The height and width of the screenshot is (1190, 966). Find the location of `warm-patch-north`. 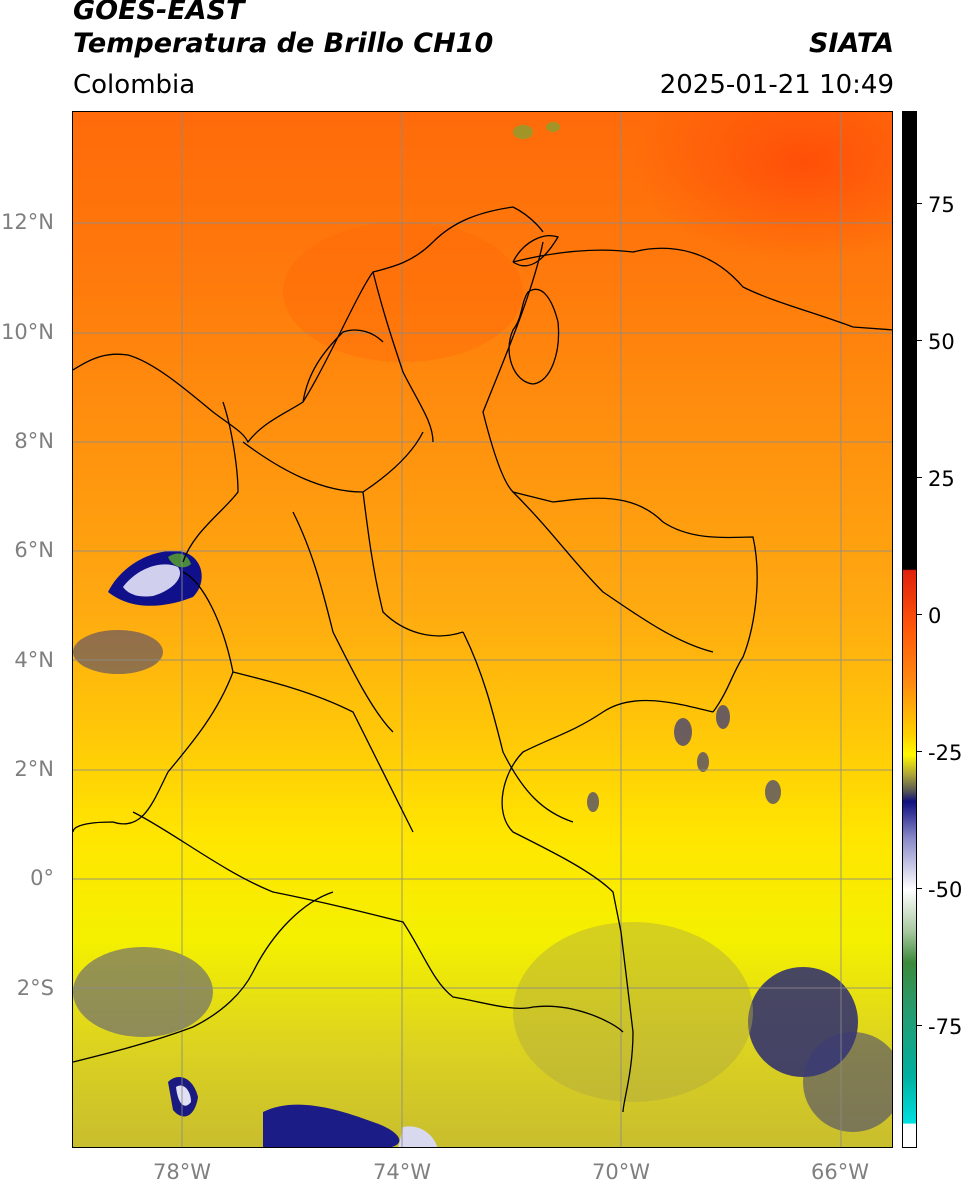

warm-patch-north is located at coordinates (403, 292).